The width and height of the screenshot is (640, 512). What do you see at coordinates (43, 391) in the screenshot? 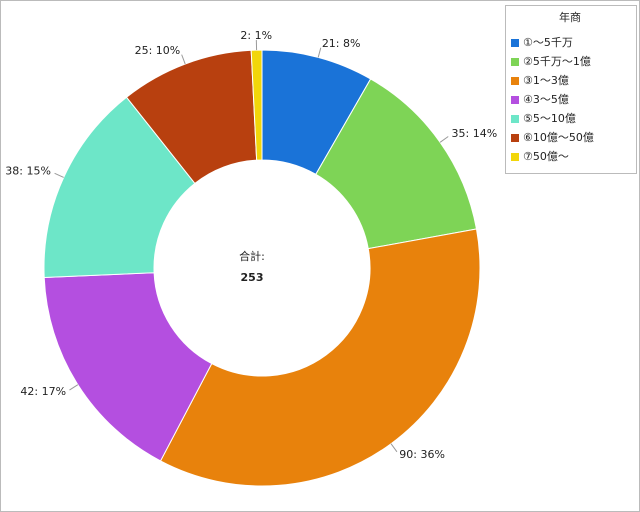
I see `data-label: 42: 17%` at bounding box center [43, 391].